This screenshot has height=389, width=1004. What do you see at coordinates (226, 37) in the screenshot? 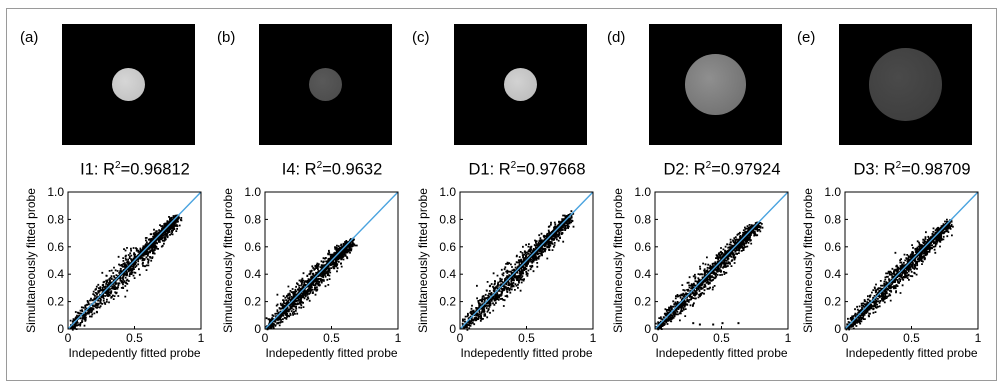
I see `panel-label: (b)` at bounding box center [226, 37].